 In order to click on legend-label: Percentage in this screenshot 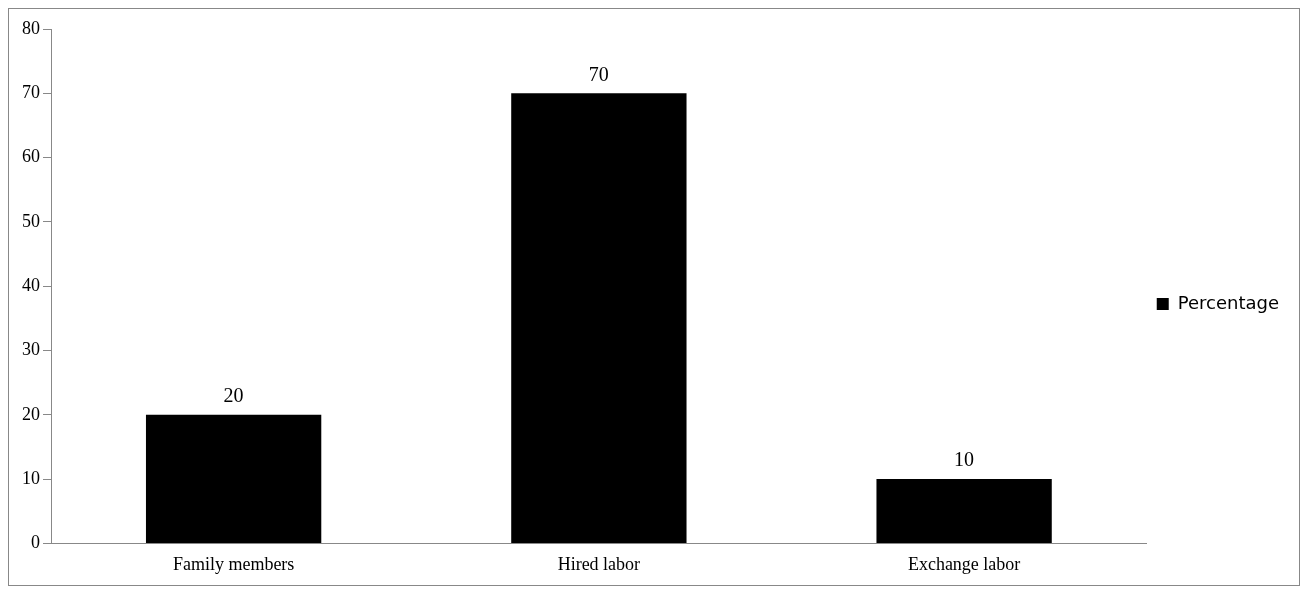, I will do `click(1228, 302)`.